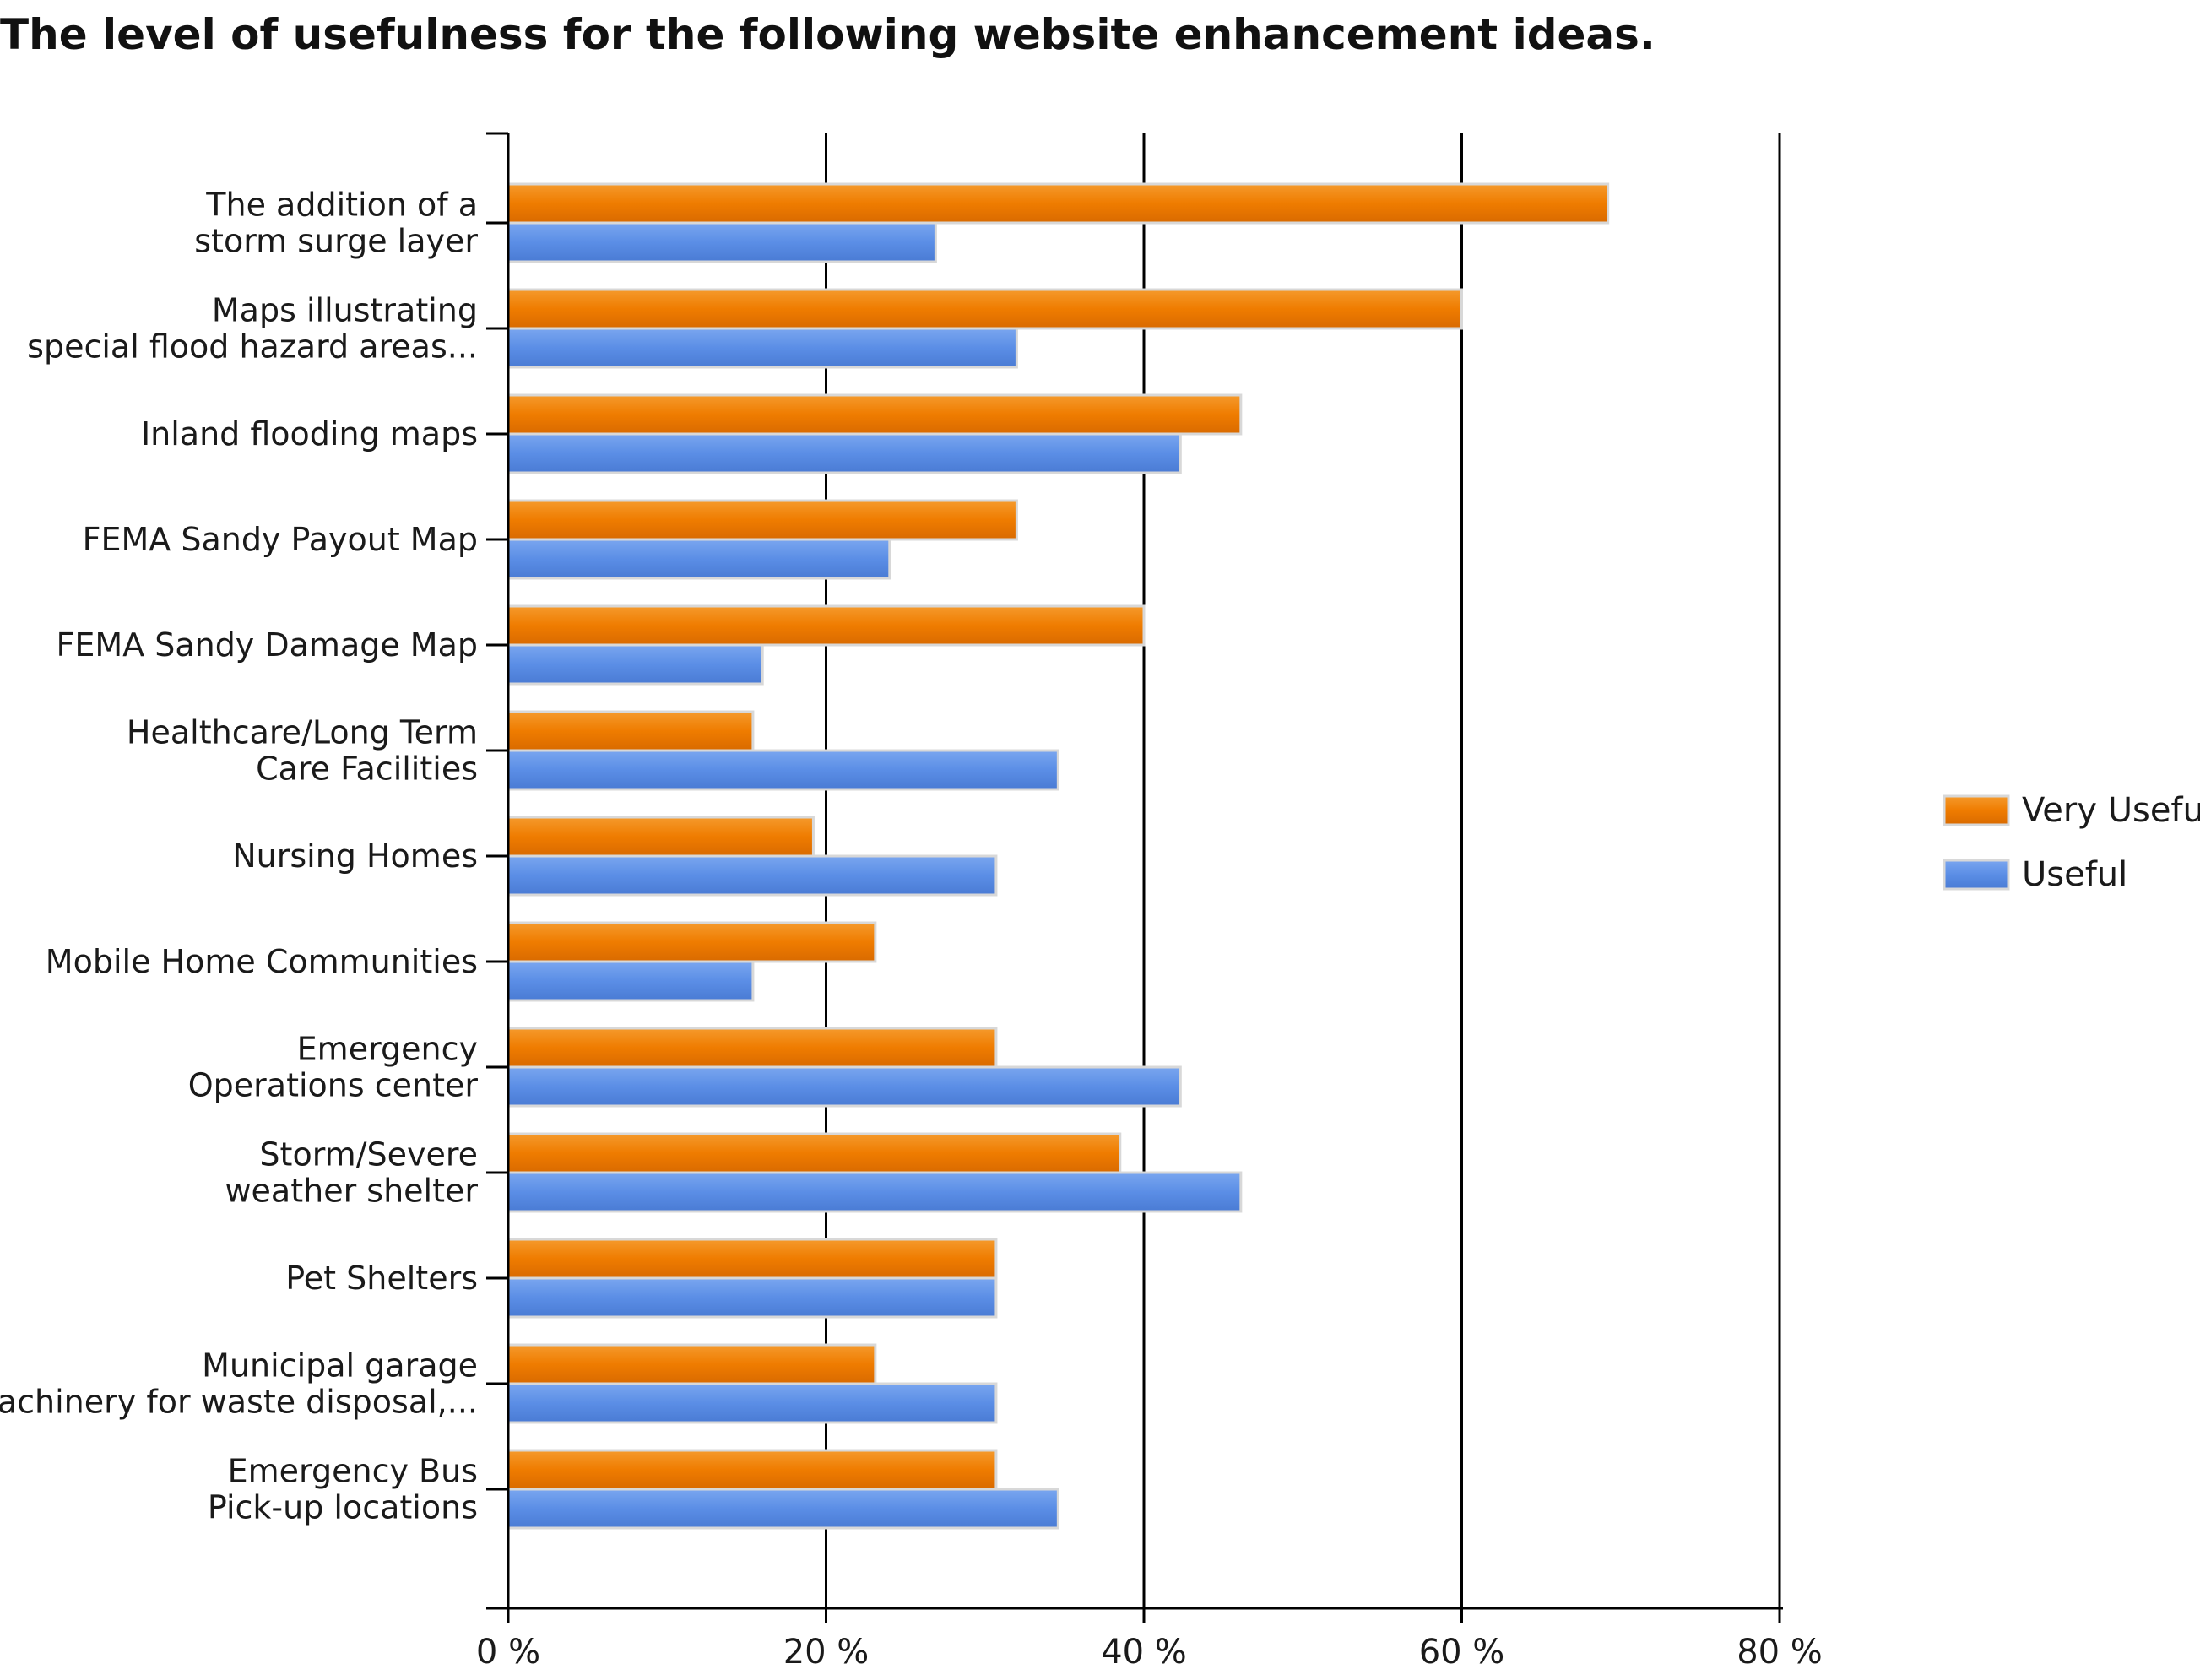 The image size is (2200, 1680). I want to click on x-tick-label: 40 %, so click(1144, 1652).